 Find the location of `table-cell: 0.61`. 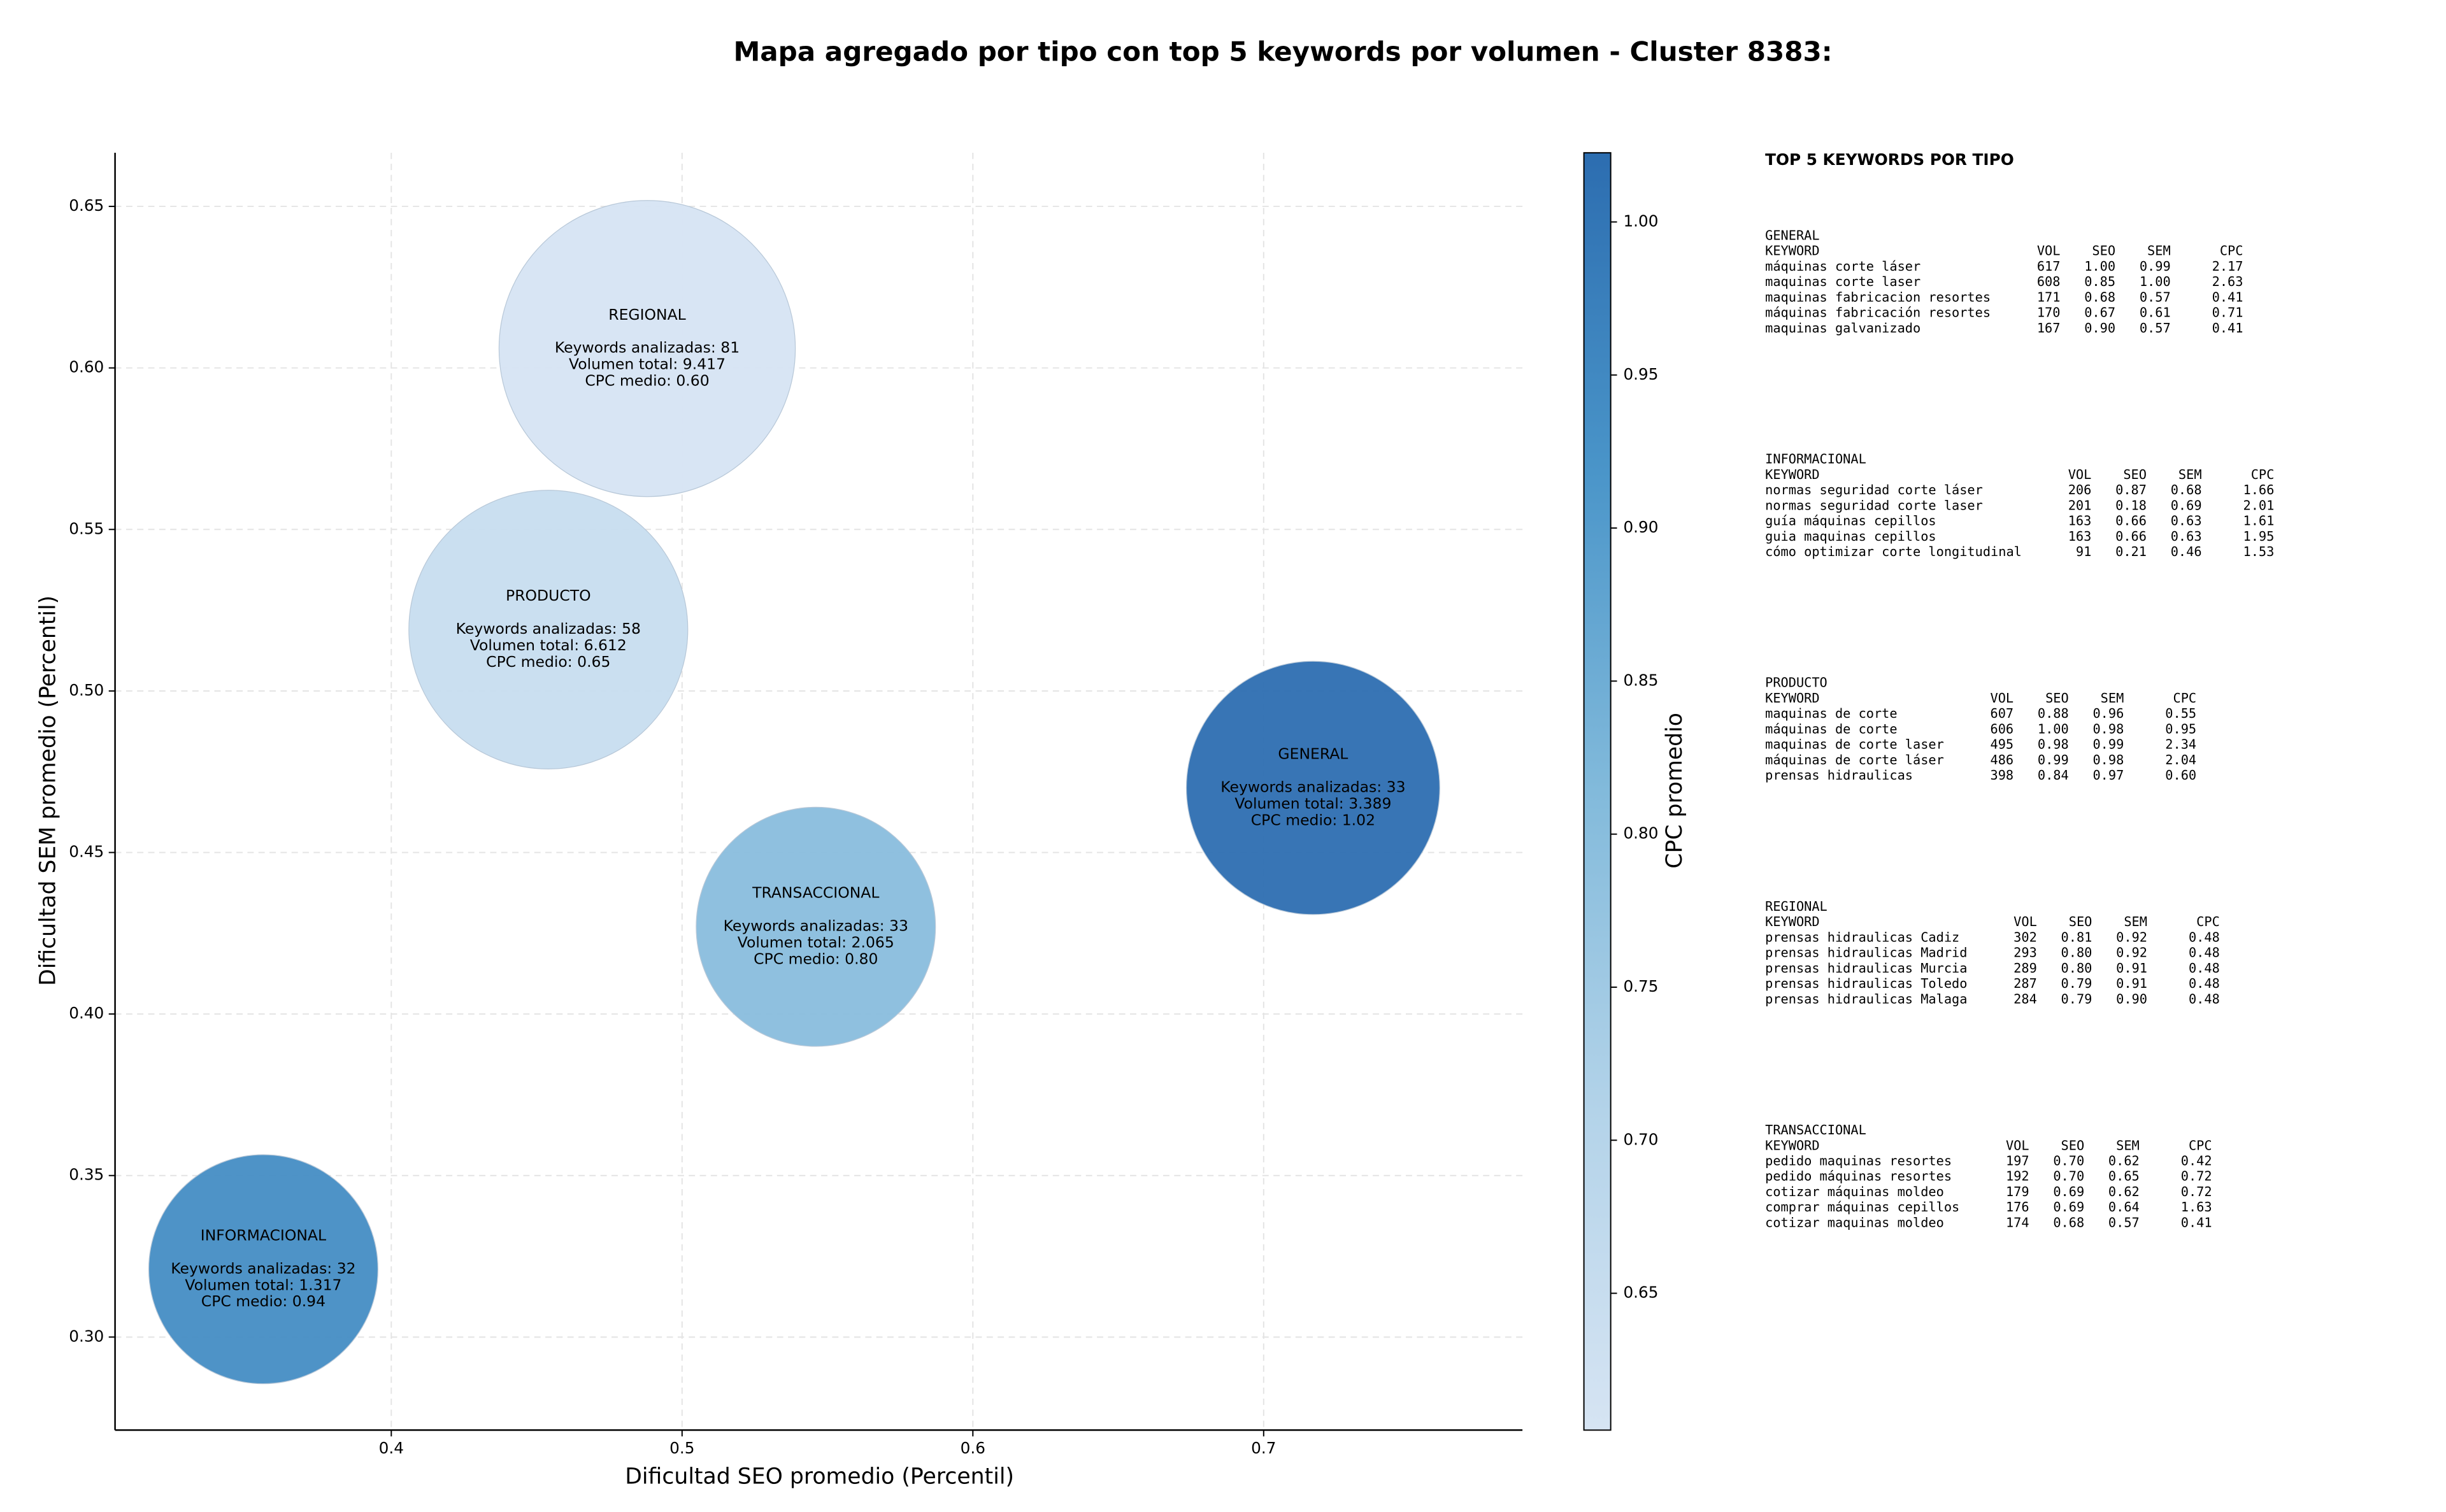

table-cell: 0.61 is located at coordinates (2155, 312).